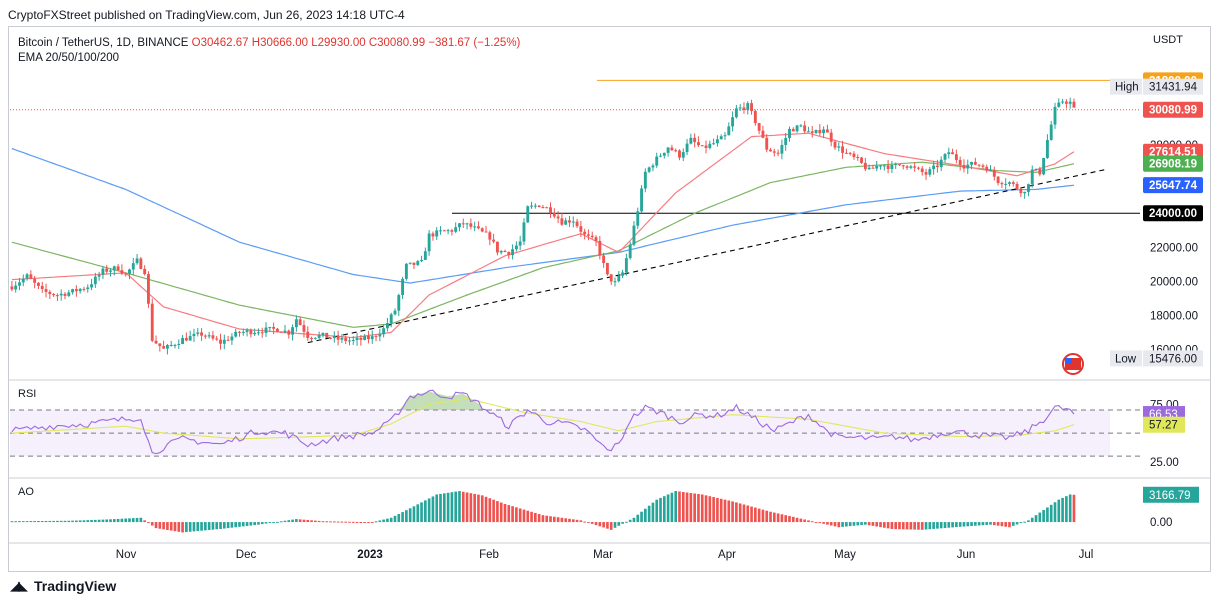  I want to click on rsi-label: RSI, so click(27, 394).